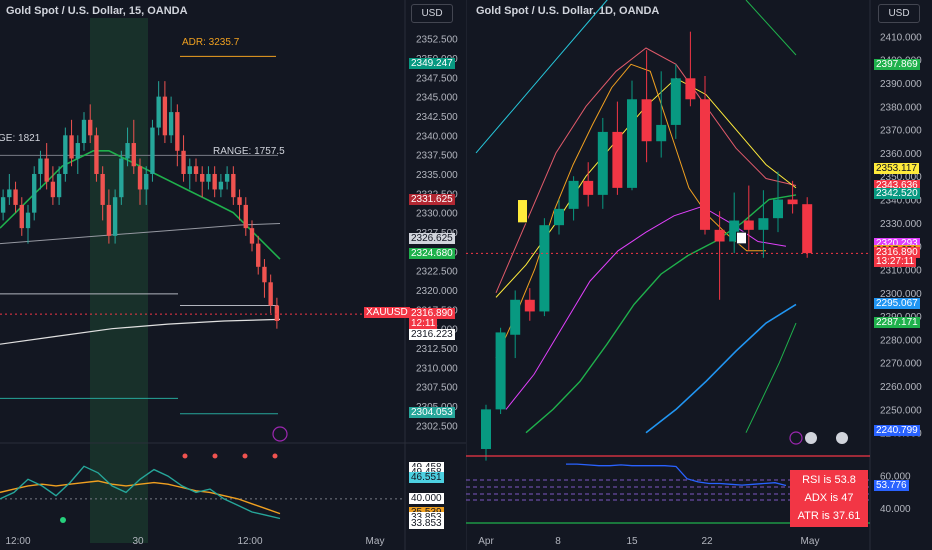 The height and width of the screenshot is (550, 932). What do you see at coordinates (661, 314) in the screenshot?
I see `green-line` at bounding box center [661, 314].